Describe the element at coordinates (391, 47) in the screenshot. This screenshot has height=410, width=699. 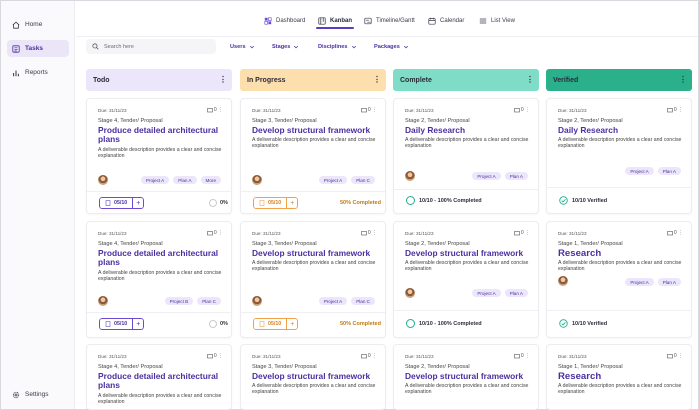
I see `filter-packages: Packages` at that location.